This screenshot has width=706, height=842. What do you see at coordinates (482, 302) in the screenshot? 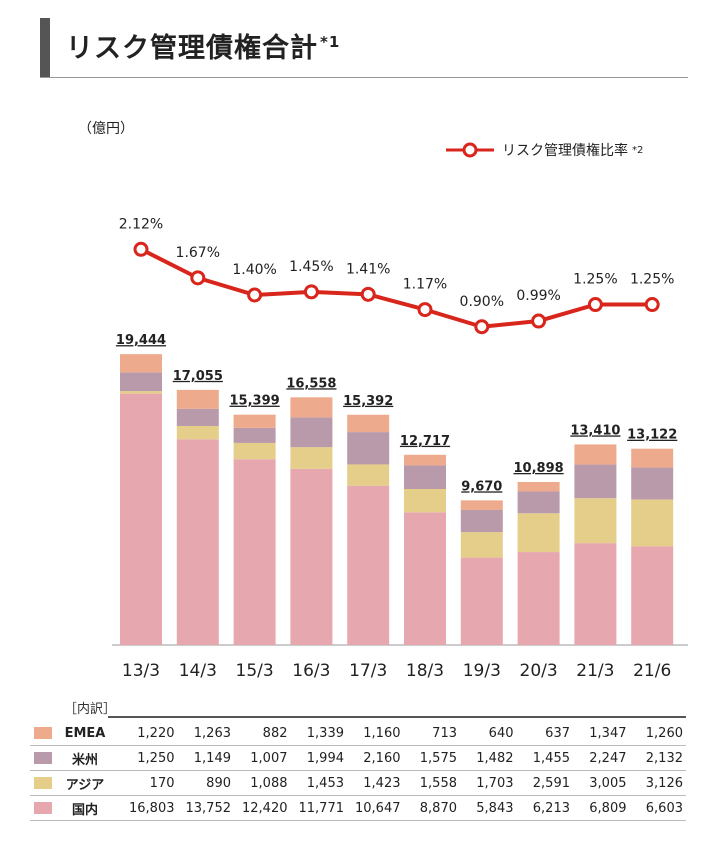
I see `ratio-label: 0.90%` at bounding box center [482, 302].